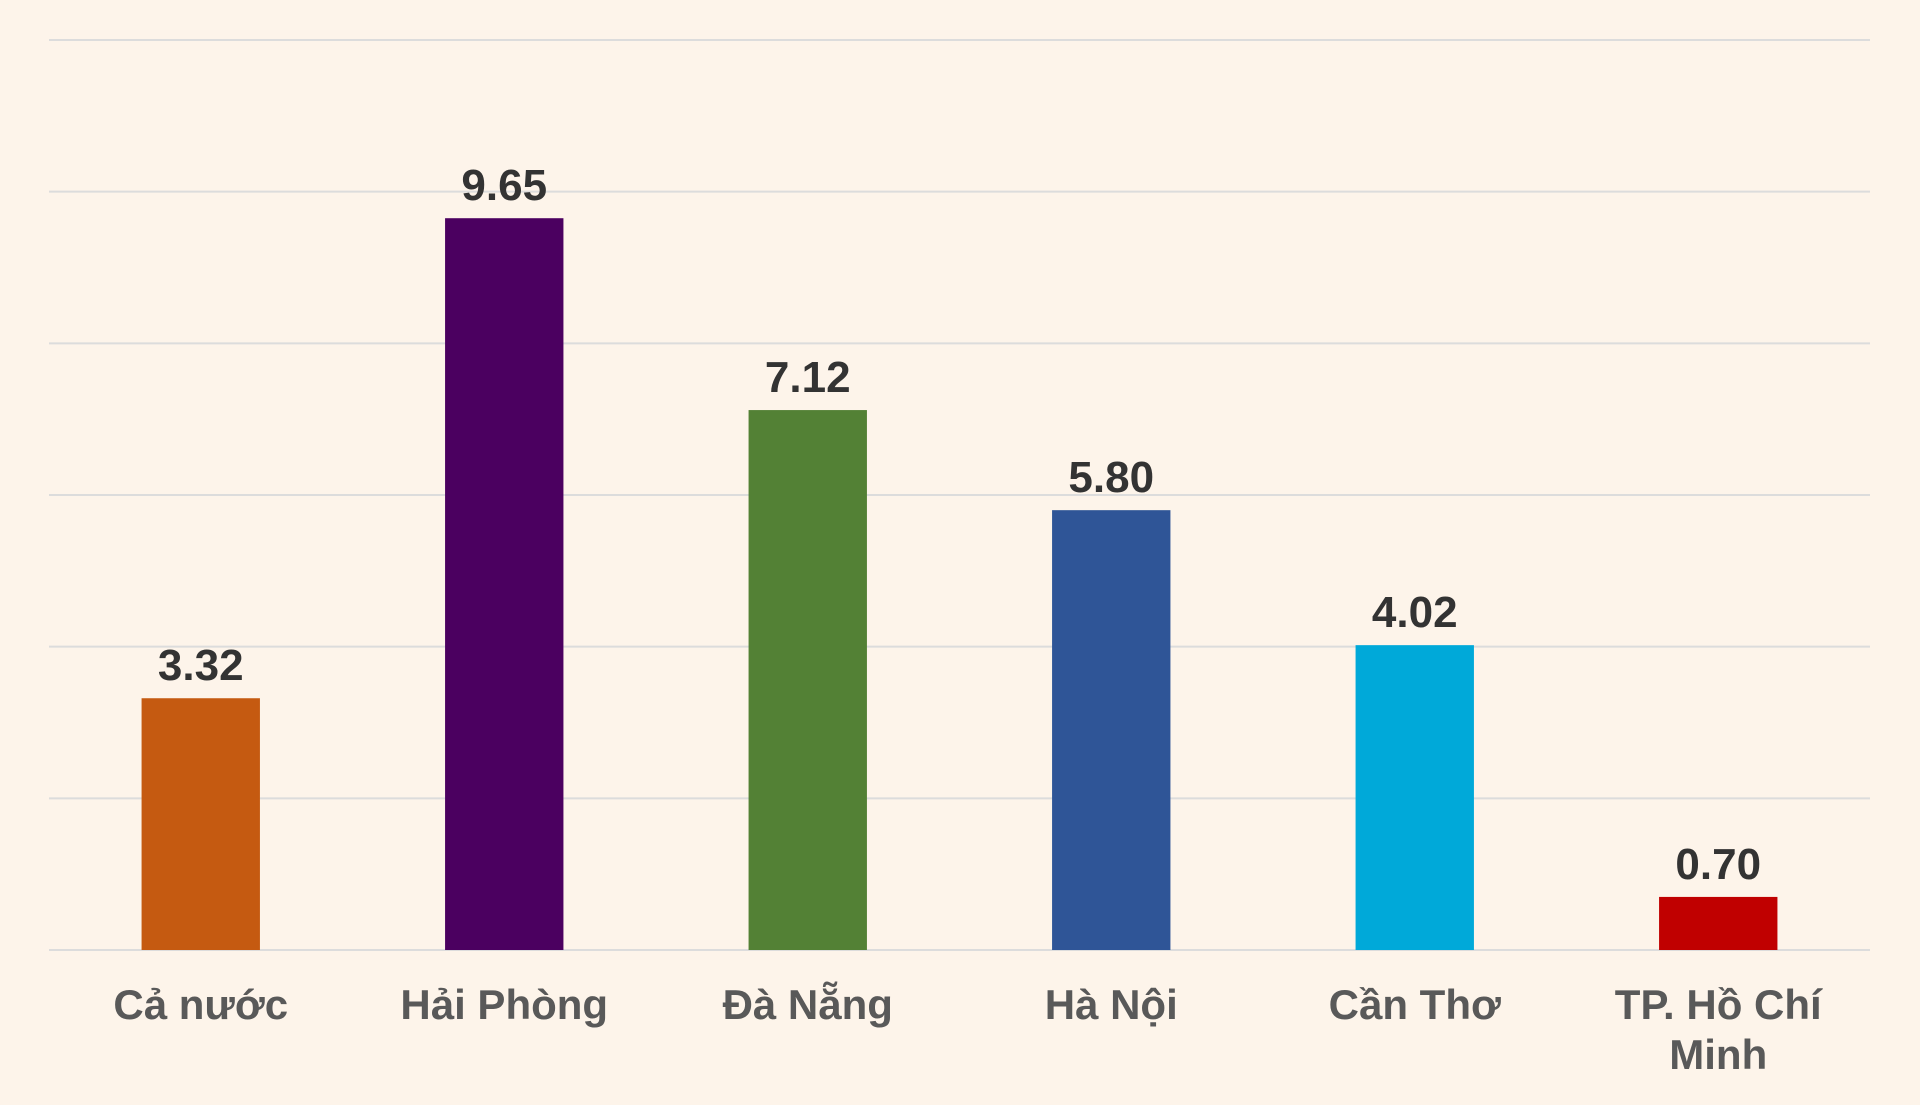  Describe the element at coordinates (808, 377) in the screenshot. I see `value-label: 7.12` at that location.